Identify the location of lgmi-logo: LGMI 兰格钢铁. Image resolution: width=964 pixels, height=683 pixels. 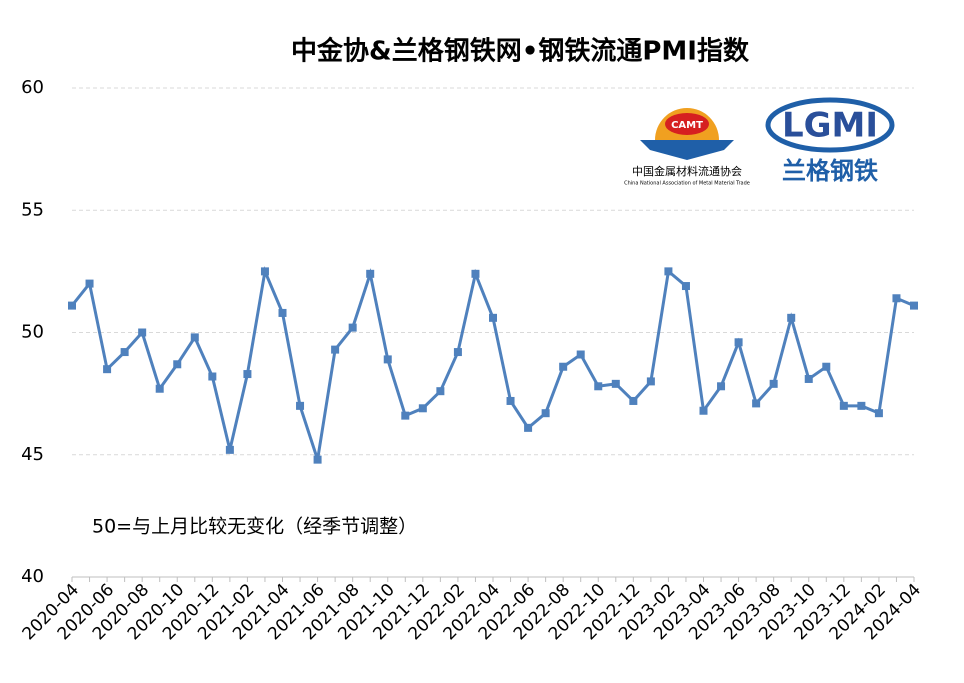
(830, 141).